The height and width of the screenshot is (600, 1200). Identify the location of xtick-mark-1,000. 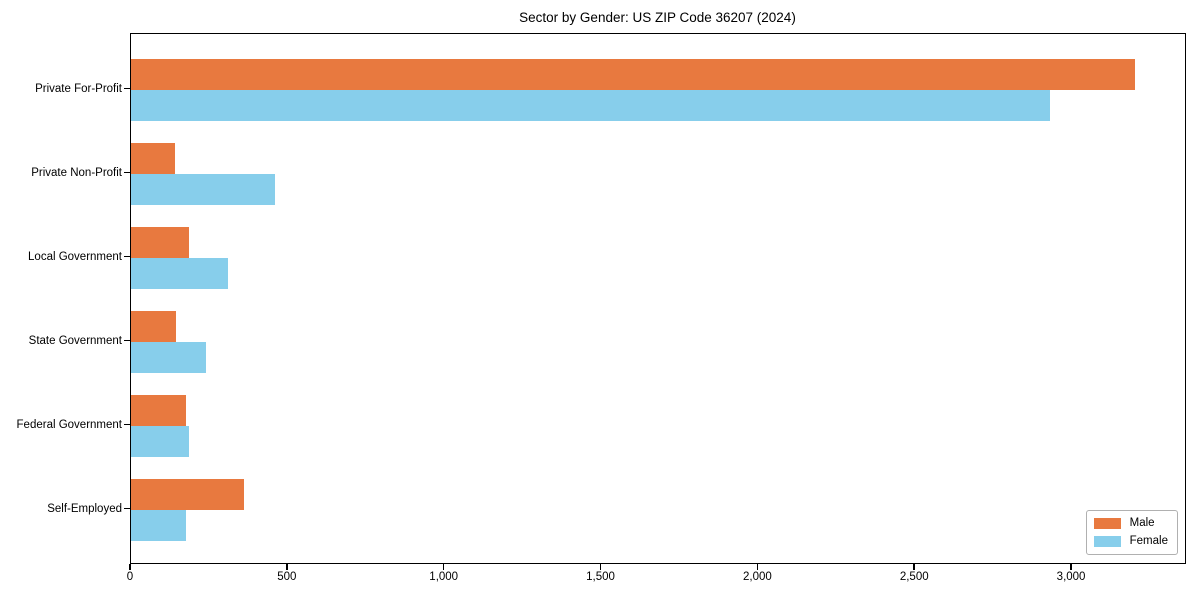
(443, 567).